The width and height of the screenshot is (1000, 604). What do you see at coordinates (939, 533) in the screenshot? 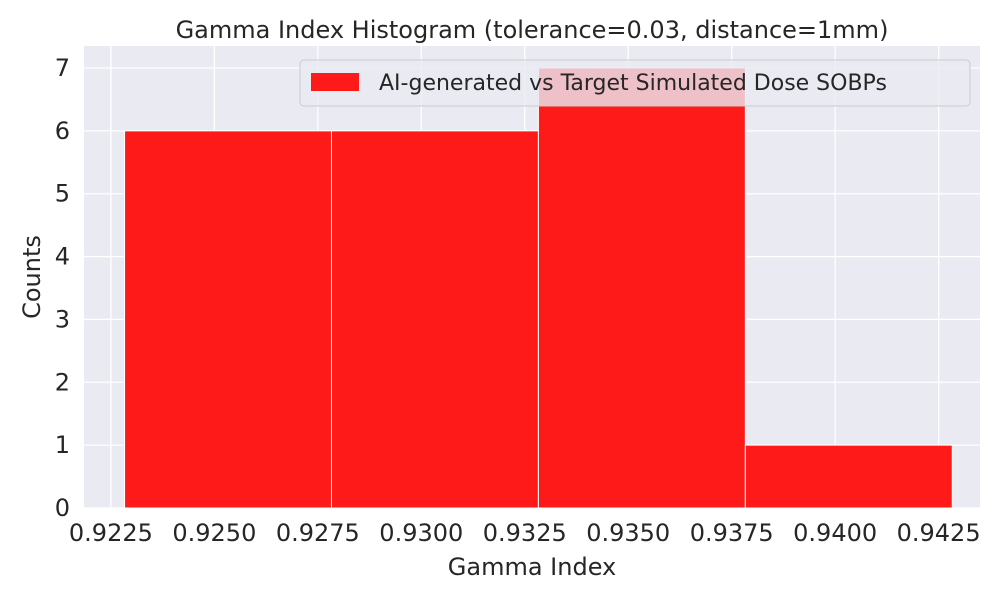
I see `x-tick-label: 0.9425` at bounding box center [939, 533].